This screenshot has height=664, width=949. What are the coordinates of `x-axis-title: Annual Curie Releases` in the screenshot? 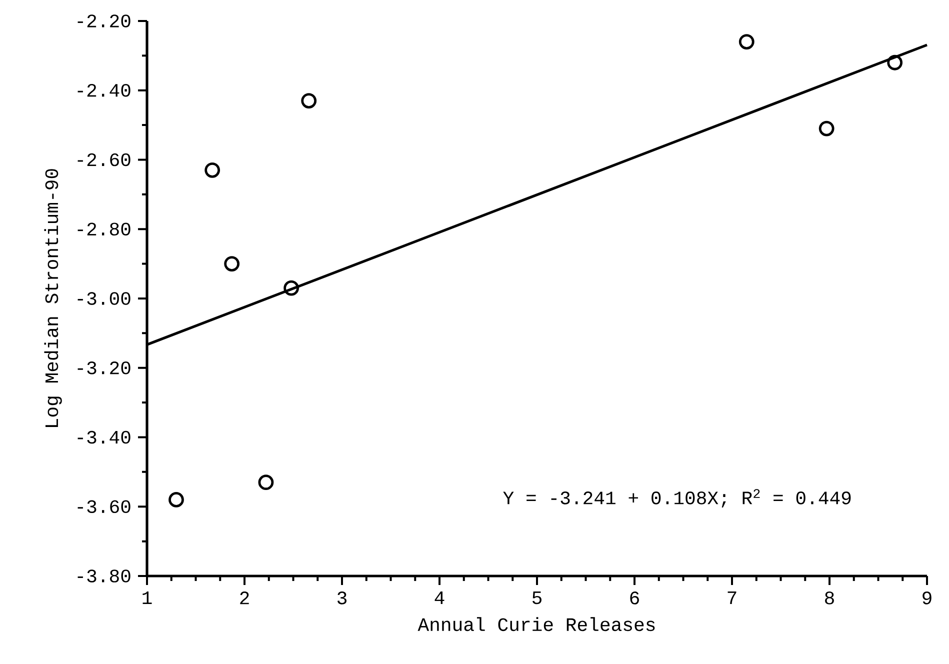 It's located at (536, 624).